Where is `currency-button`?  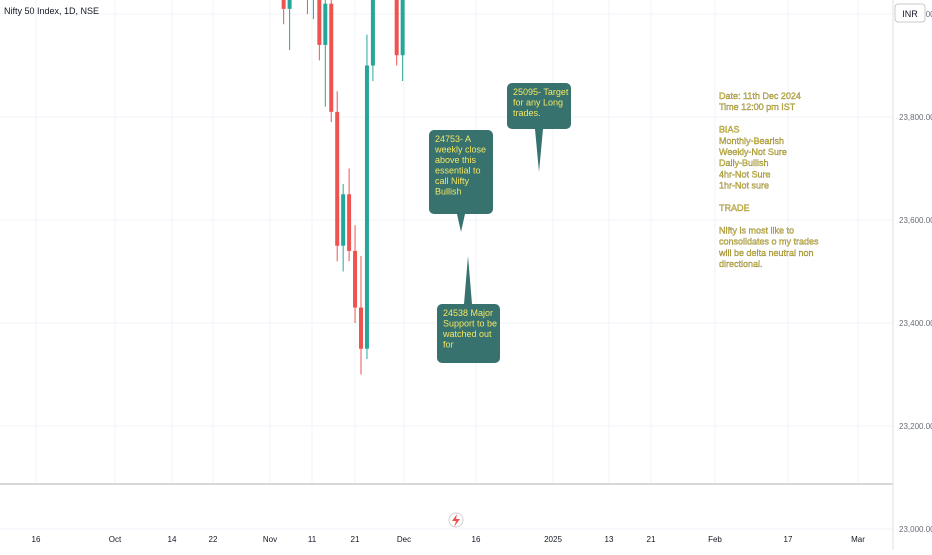
currency-button is located at coordinates (910, 13).